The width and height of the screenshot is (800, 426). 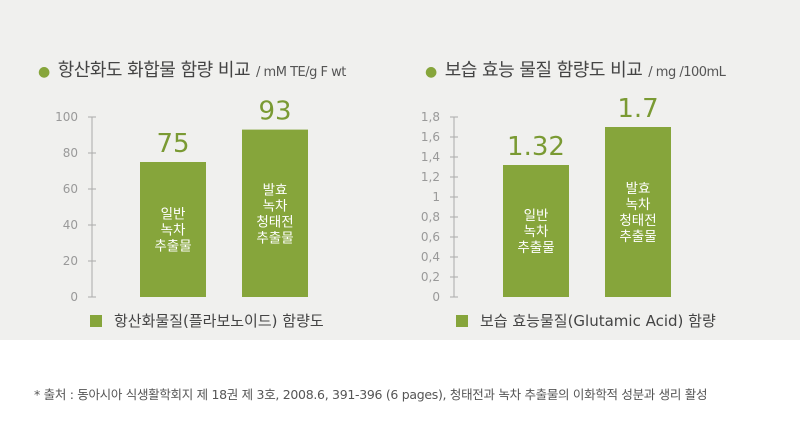 I want to click on y-tick-label: 1,6, so click(x=430, y=137).